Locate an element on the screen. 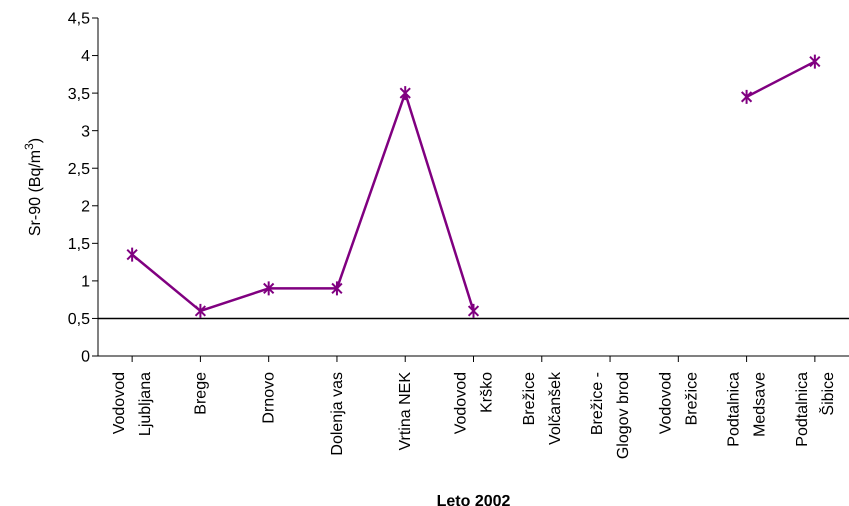 Image resolution: width=849 pixels, height=506 pixels. x-tick-label: Vodovod Brežice is located at coordinates (678, 403).